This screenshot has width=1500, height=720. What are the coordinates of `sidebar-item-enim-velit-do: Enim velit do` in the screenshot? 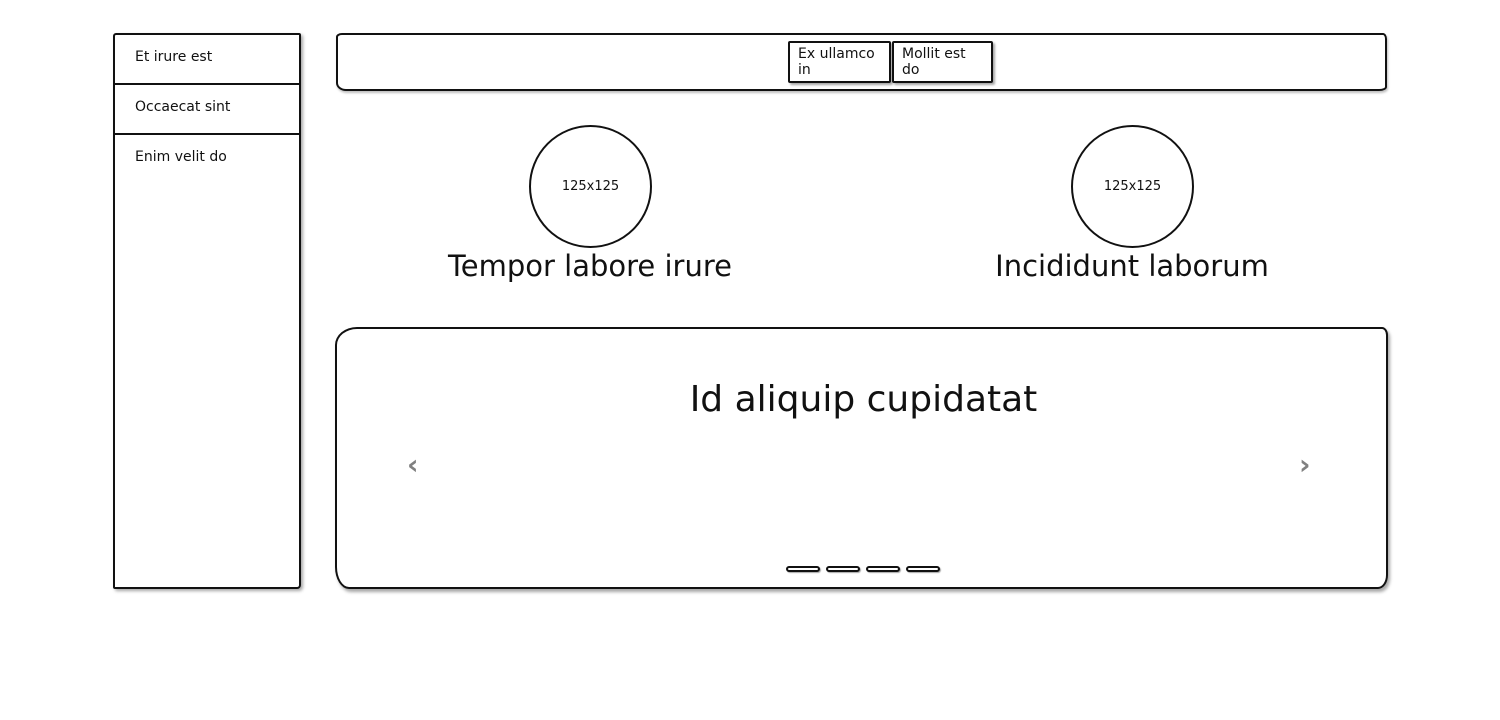 It's located at (207, 160).